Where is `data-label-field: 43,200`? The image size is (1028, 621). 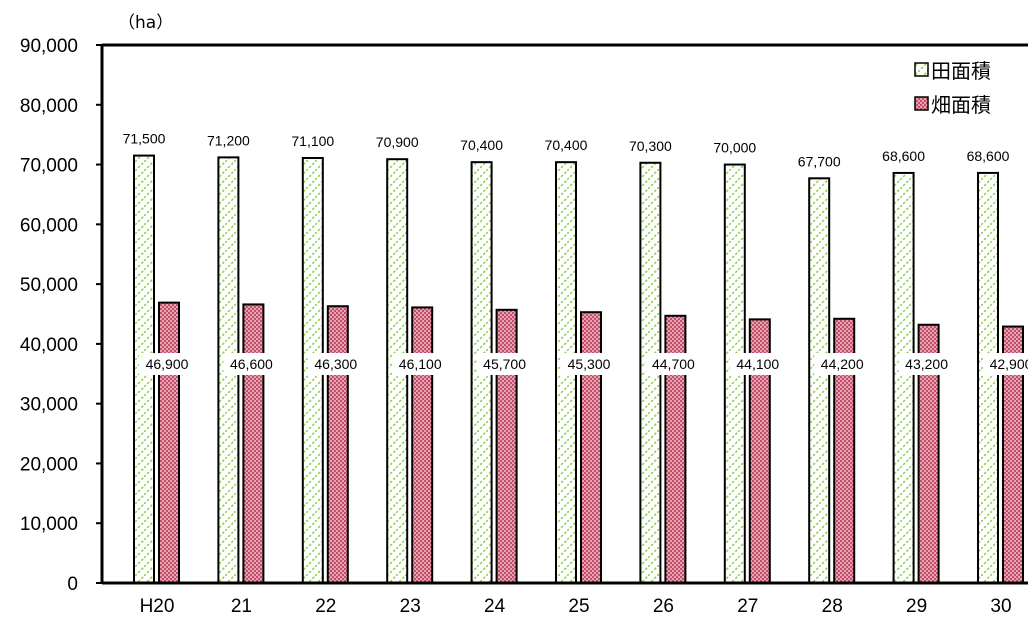
data-label-field: 43,200 is located at coordinates (926, 364).